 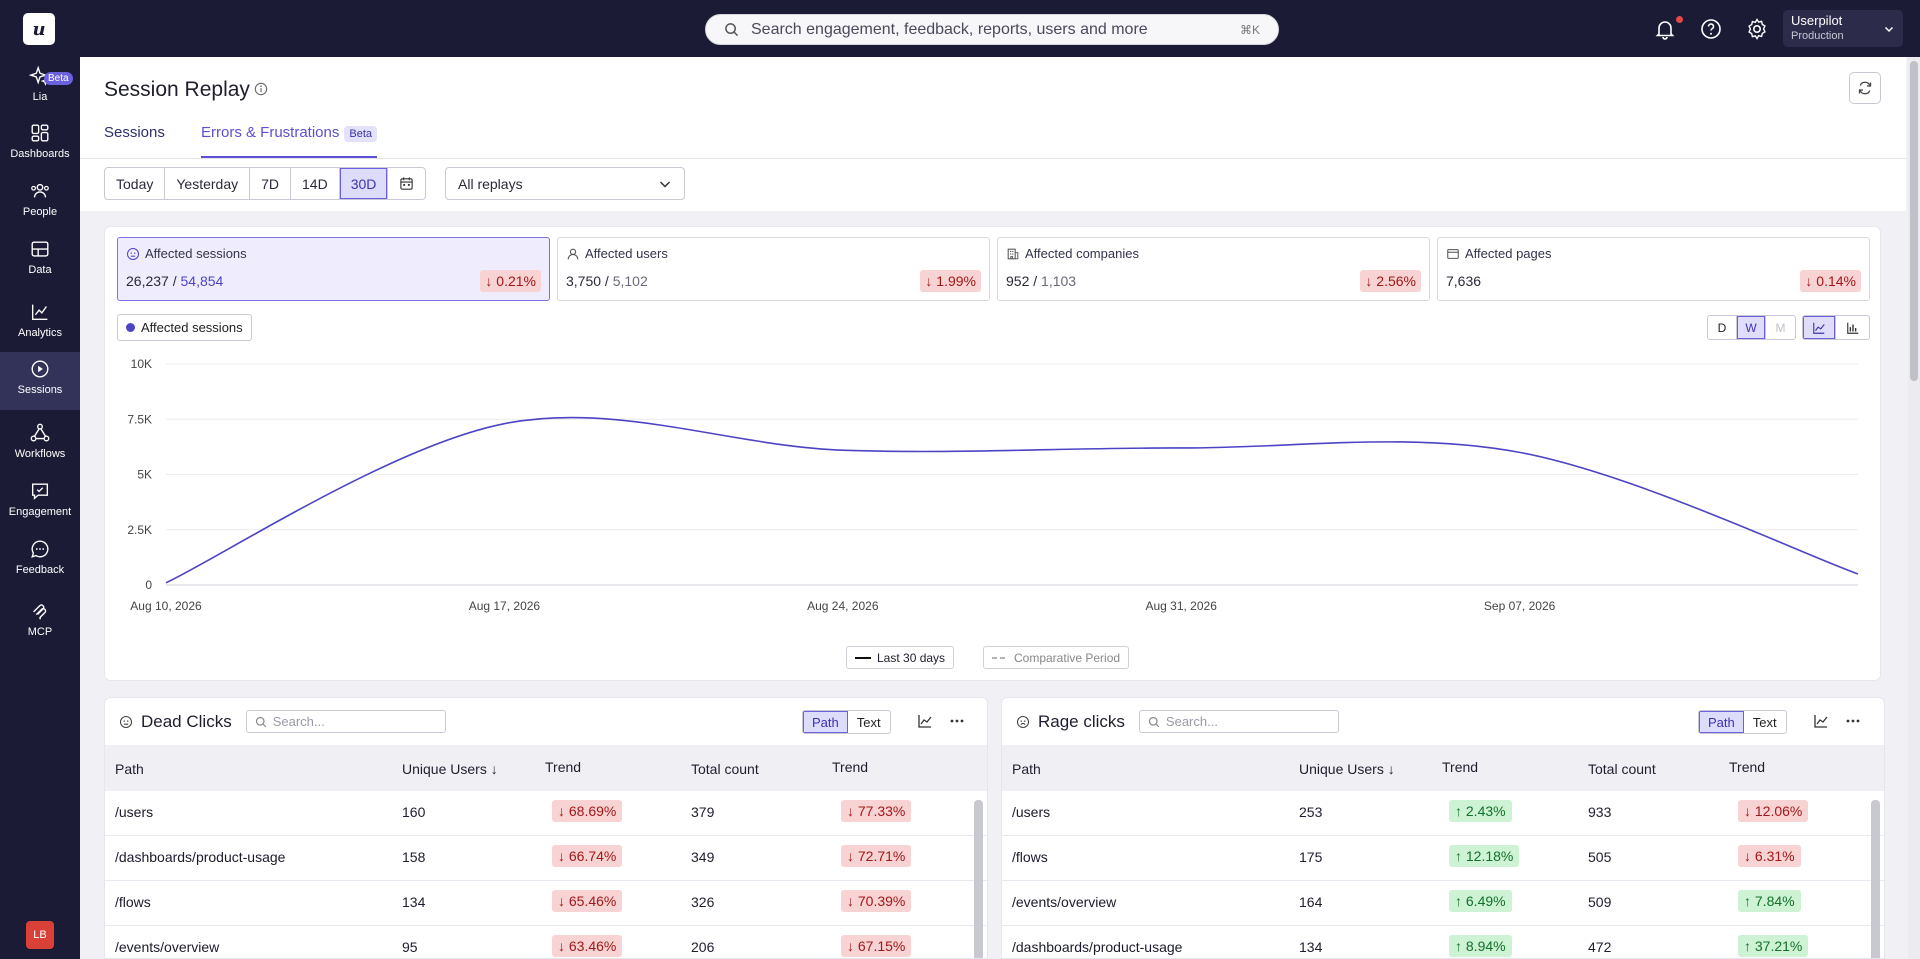 What do you see at coordinates (40, 935) in the screenshot?
I see `user-avatar: LB` at bounding box center [40, 935].